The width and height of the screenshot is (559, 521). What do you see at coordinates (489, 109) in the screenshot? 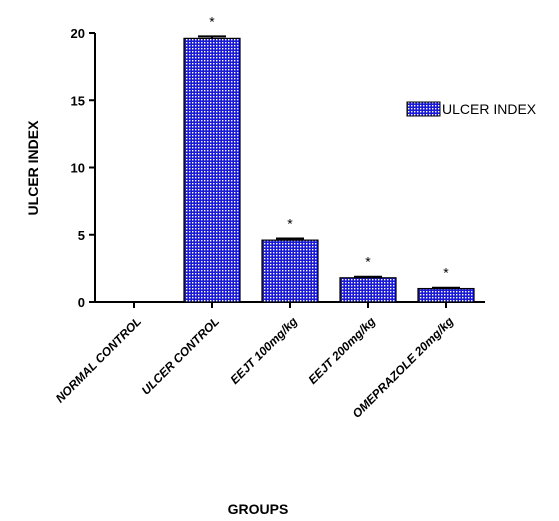
I see `legend-label: ULCER INDEX` at bounding box center [489, 109].